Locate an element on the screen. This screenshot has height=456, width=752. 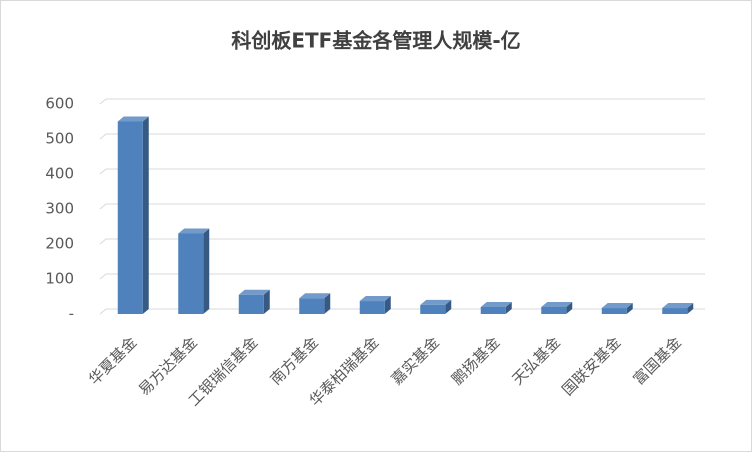
y-tick-label: 100 is located at coordinates (59, 279).